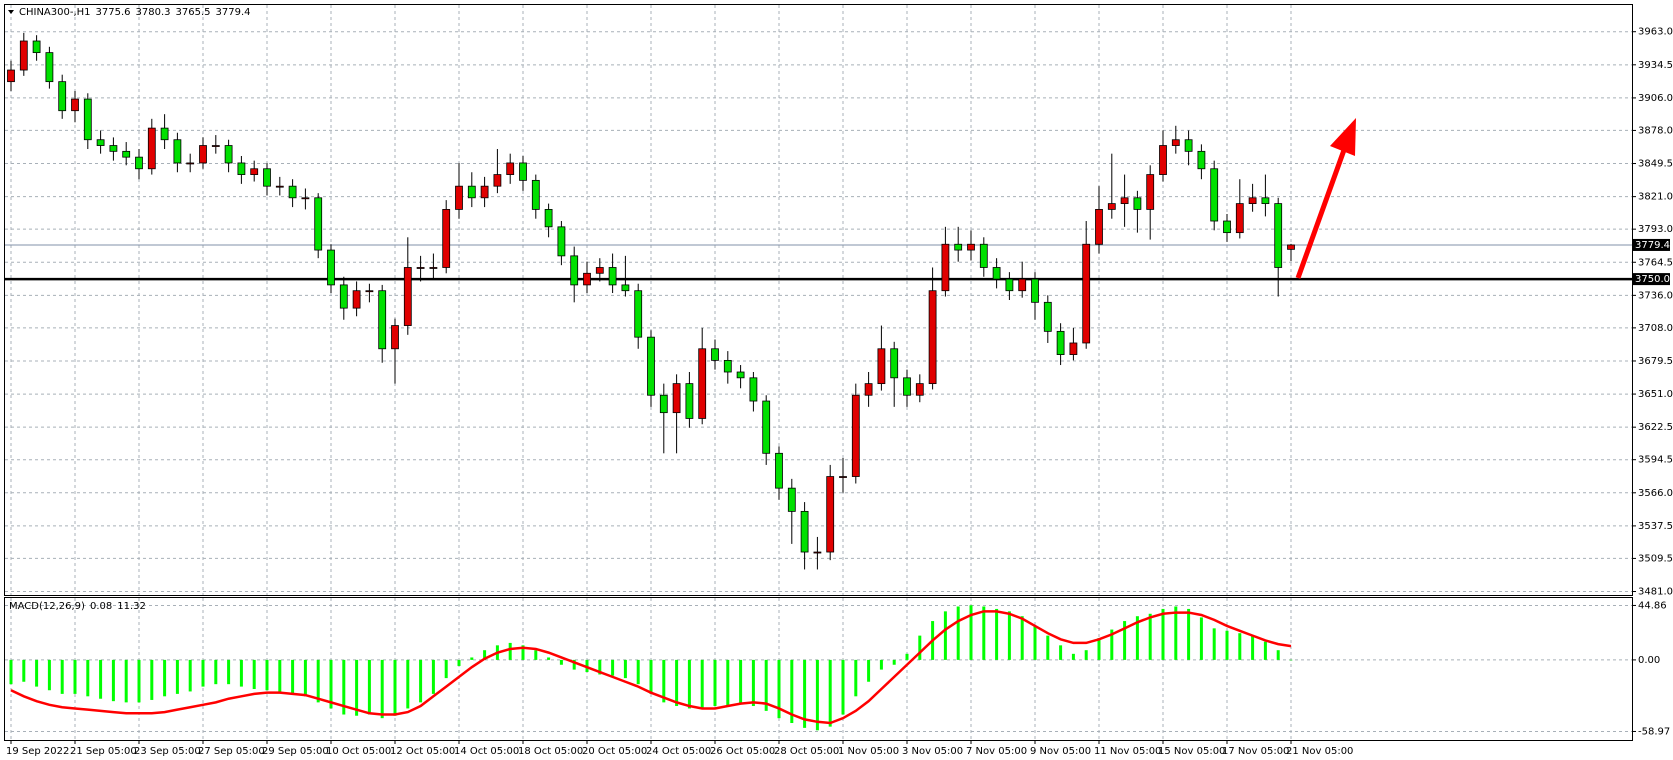 The width and height of the screenshot is (1673, 760). Describe the element at coordinates (1655, 493) in the screenshot. I see `y-tick-label: 3566.0` at that location.